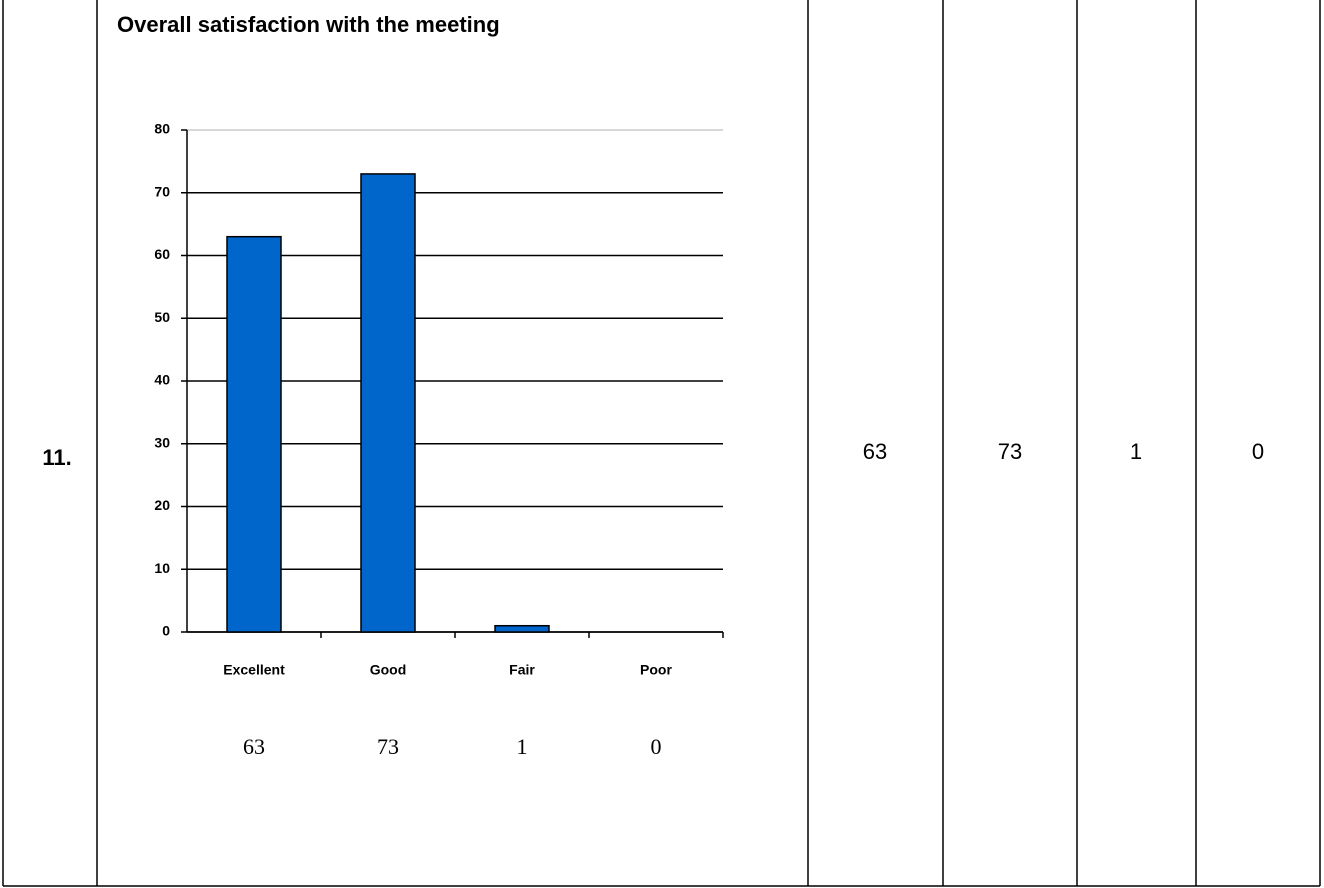  Describe the element at coordinates (162, 254) in the screenshot. I see `y-tick-label: 60` at that location.